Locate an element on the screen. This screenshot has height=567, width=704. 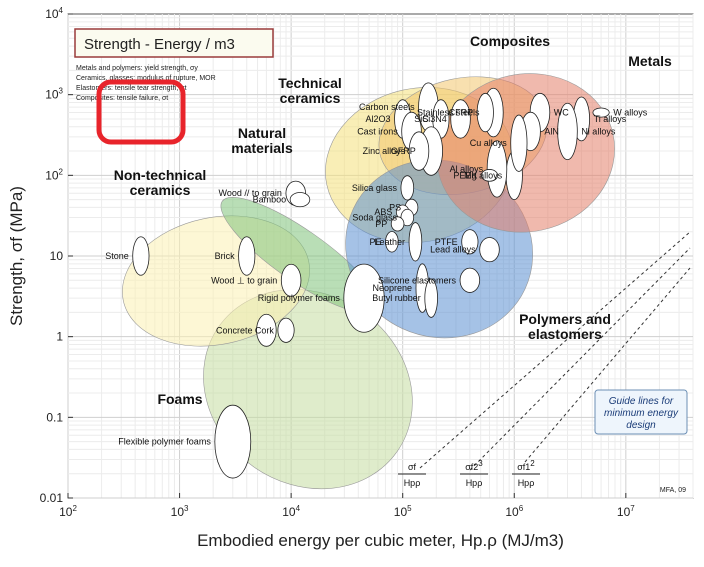
label-ni-alloys: Ni alloys is located at coordinates (598, 131).